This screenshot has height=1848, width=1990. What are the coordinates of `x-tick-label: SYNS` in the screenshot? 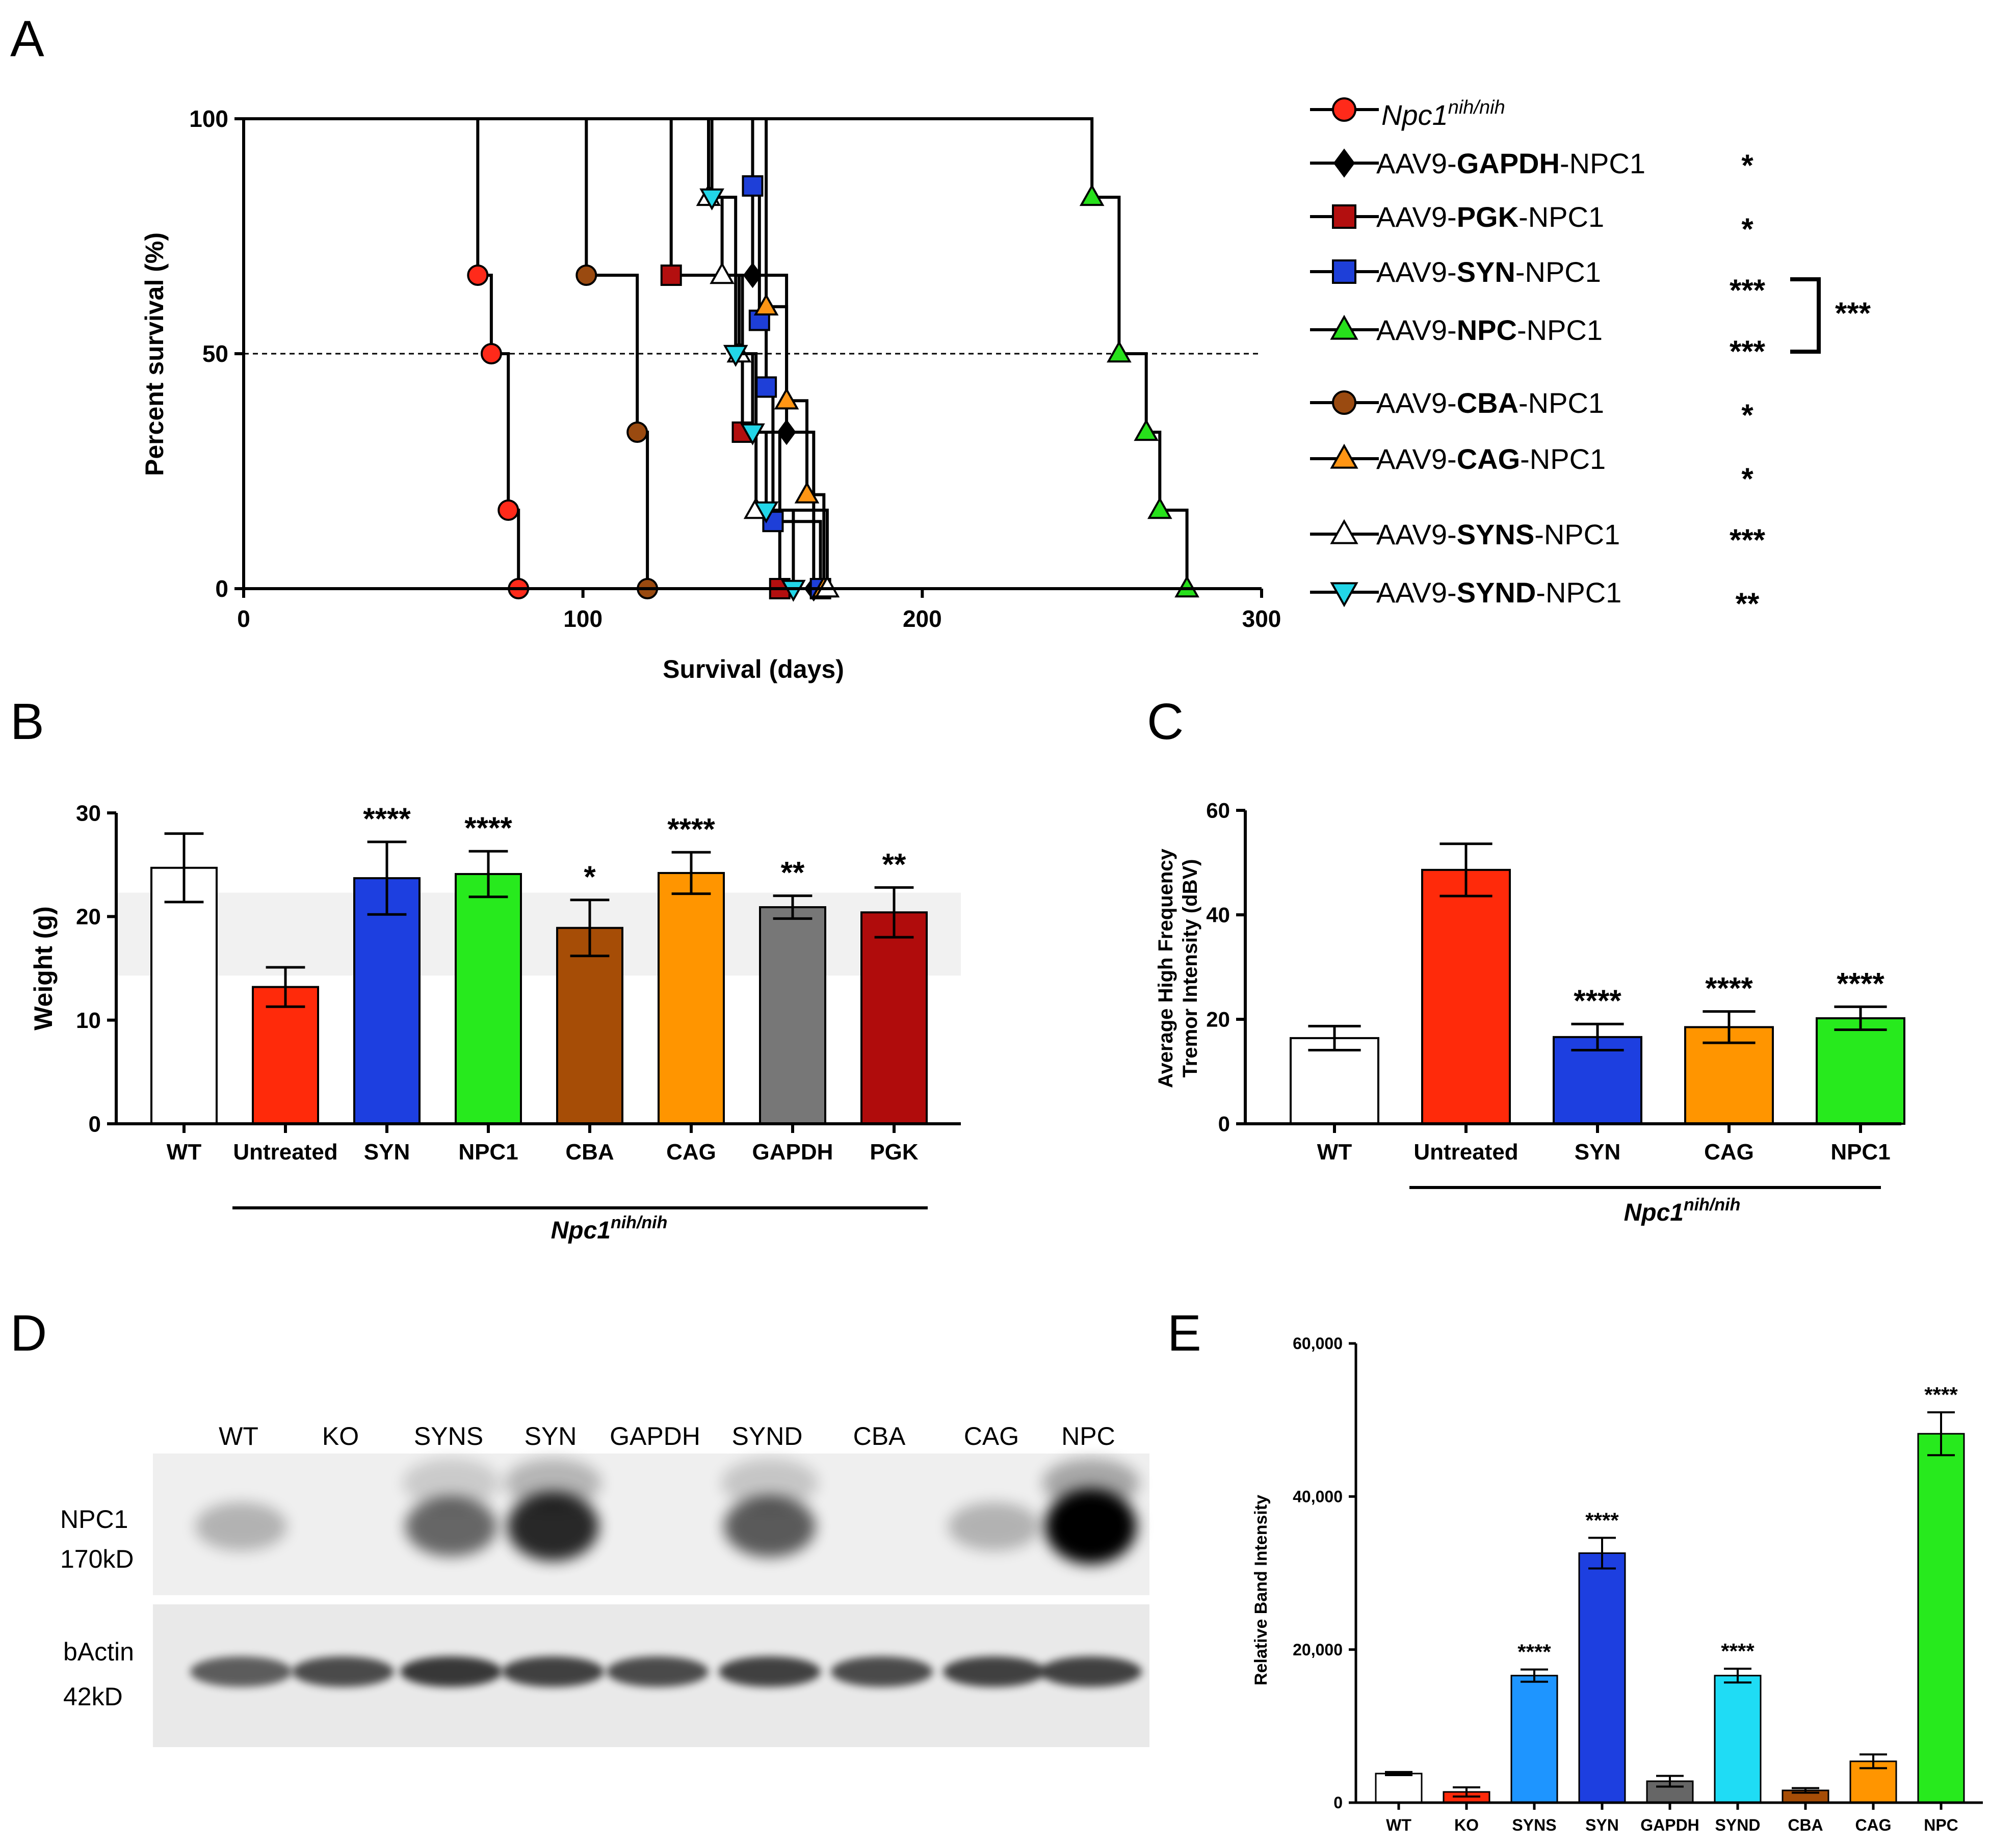 It's located at (1534, 1825).